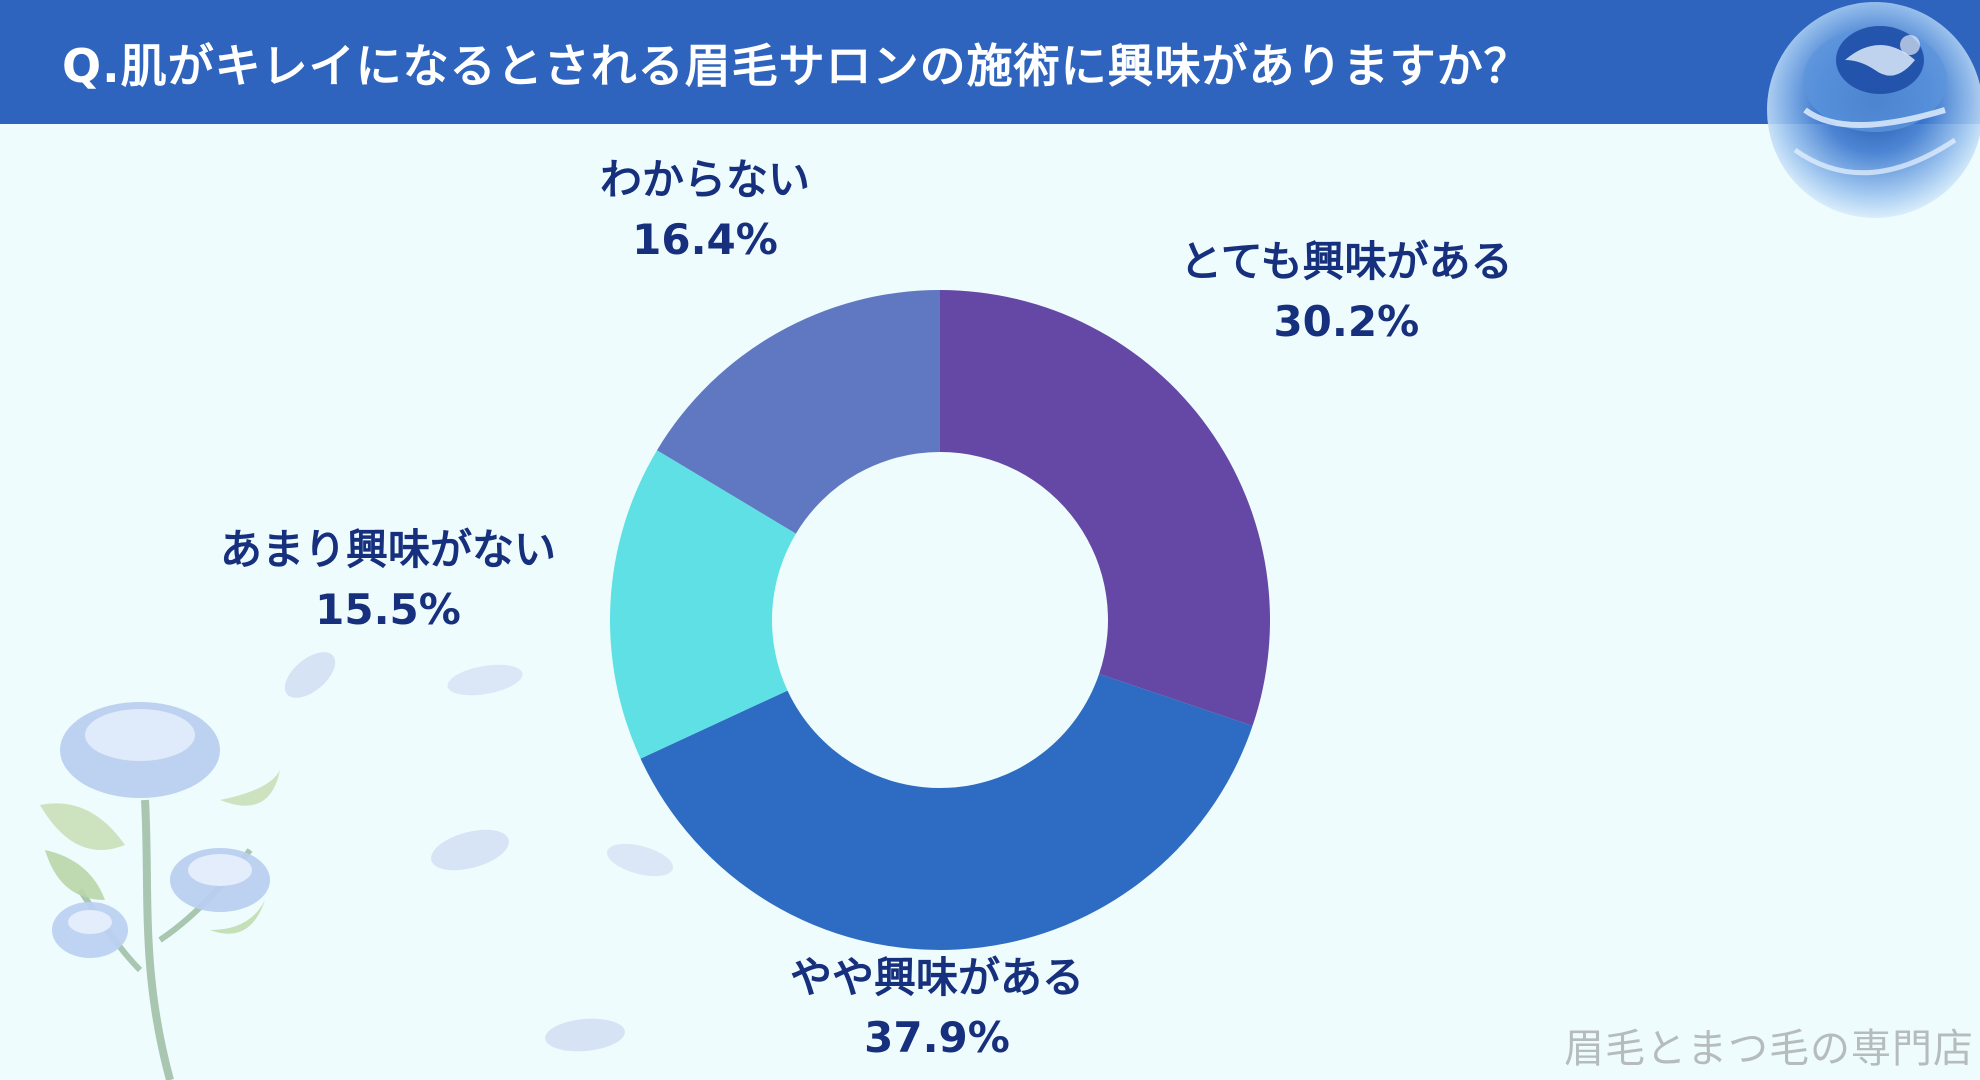 This screenshot has height=1080, width=1980. I want to click on category-label: やや興味がある, so click(937, 977).